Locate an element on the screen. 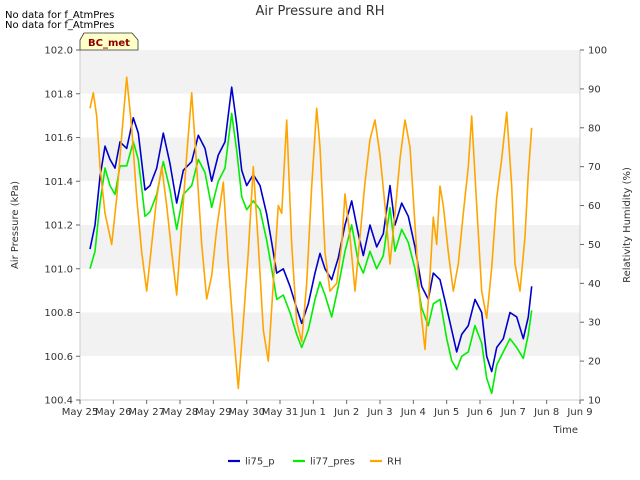  y-tick-label-right: 70 is located at coordinates (594, 167).